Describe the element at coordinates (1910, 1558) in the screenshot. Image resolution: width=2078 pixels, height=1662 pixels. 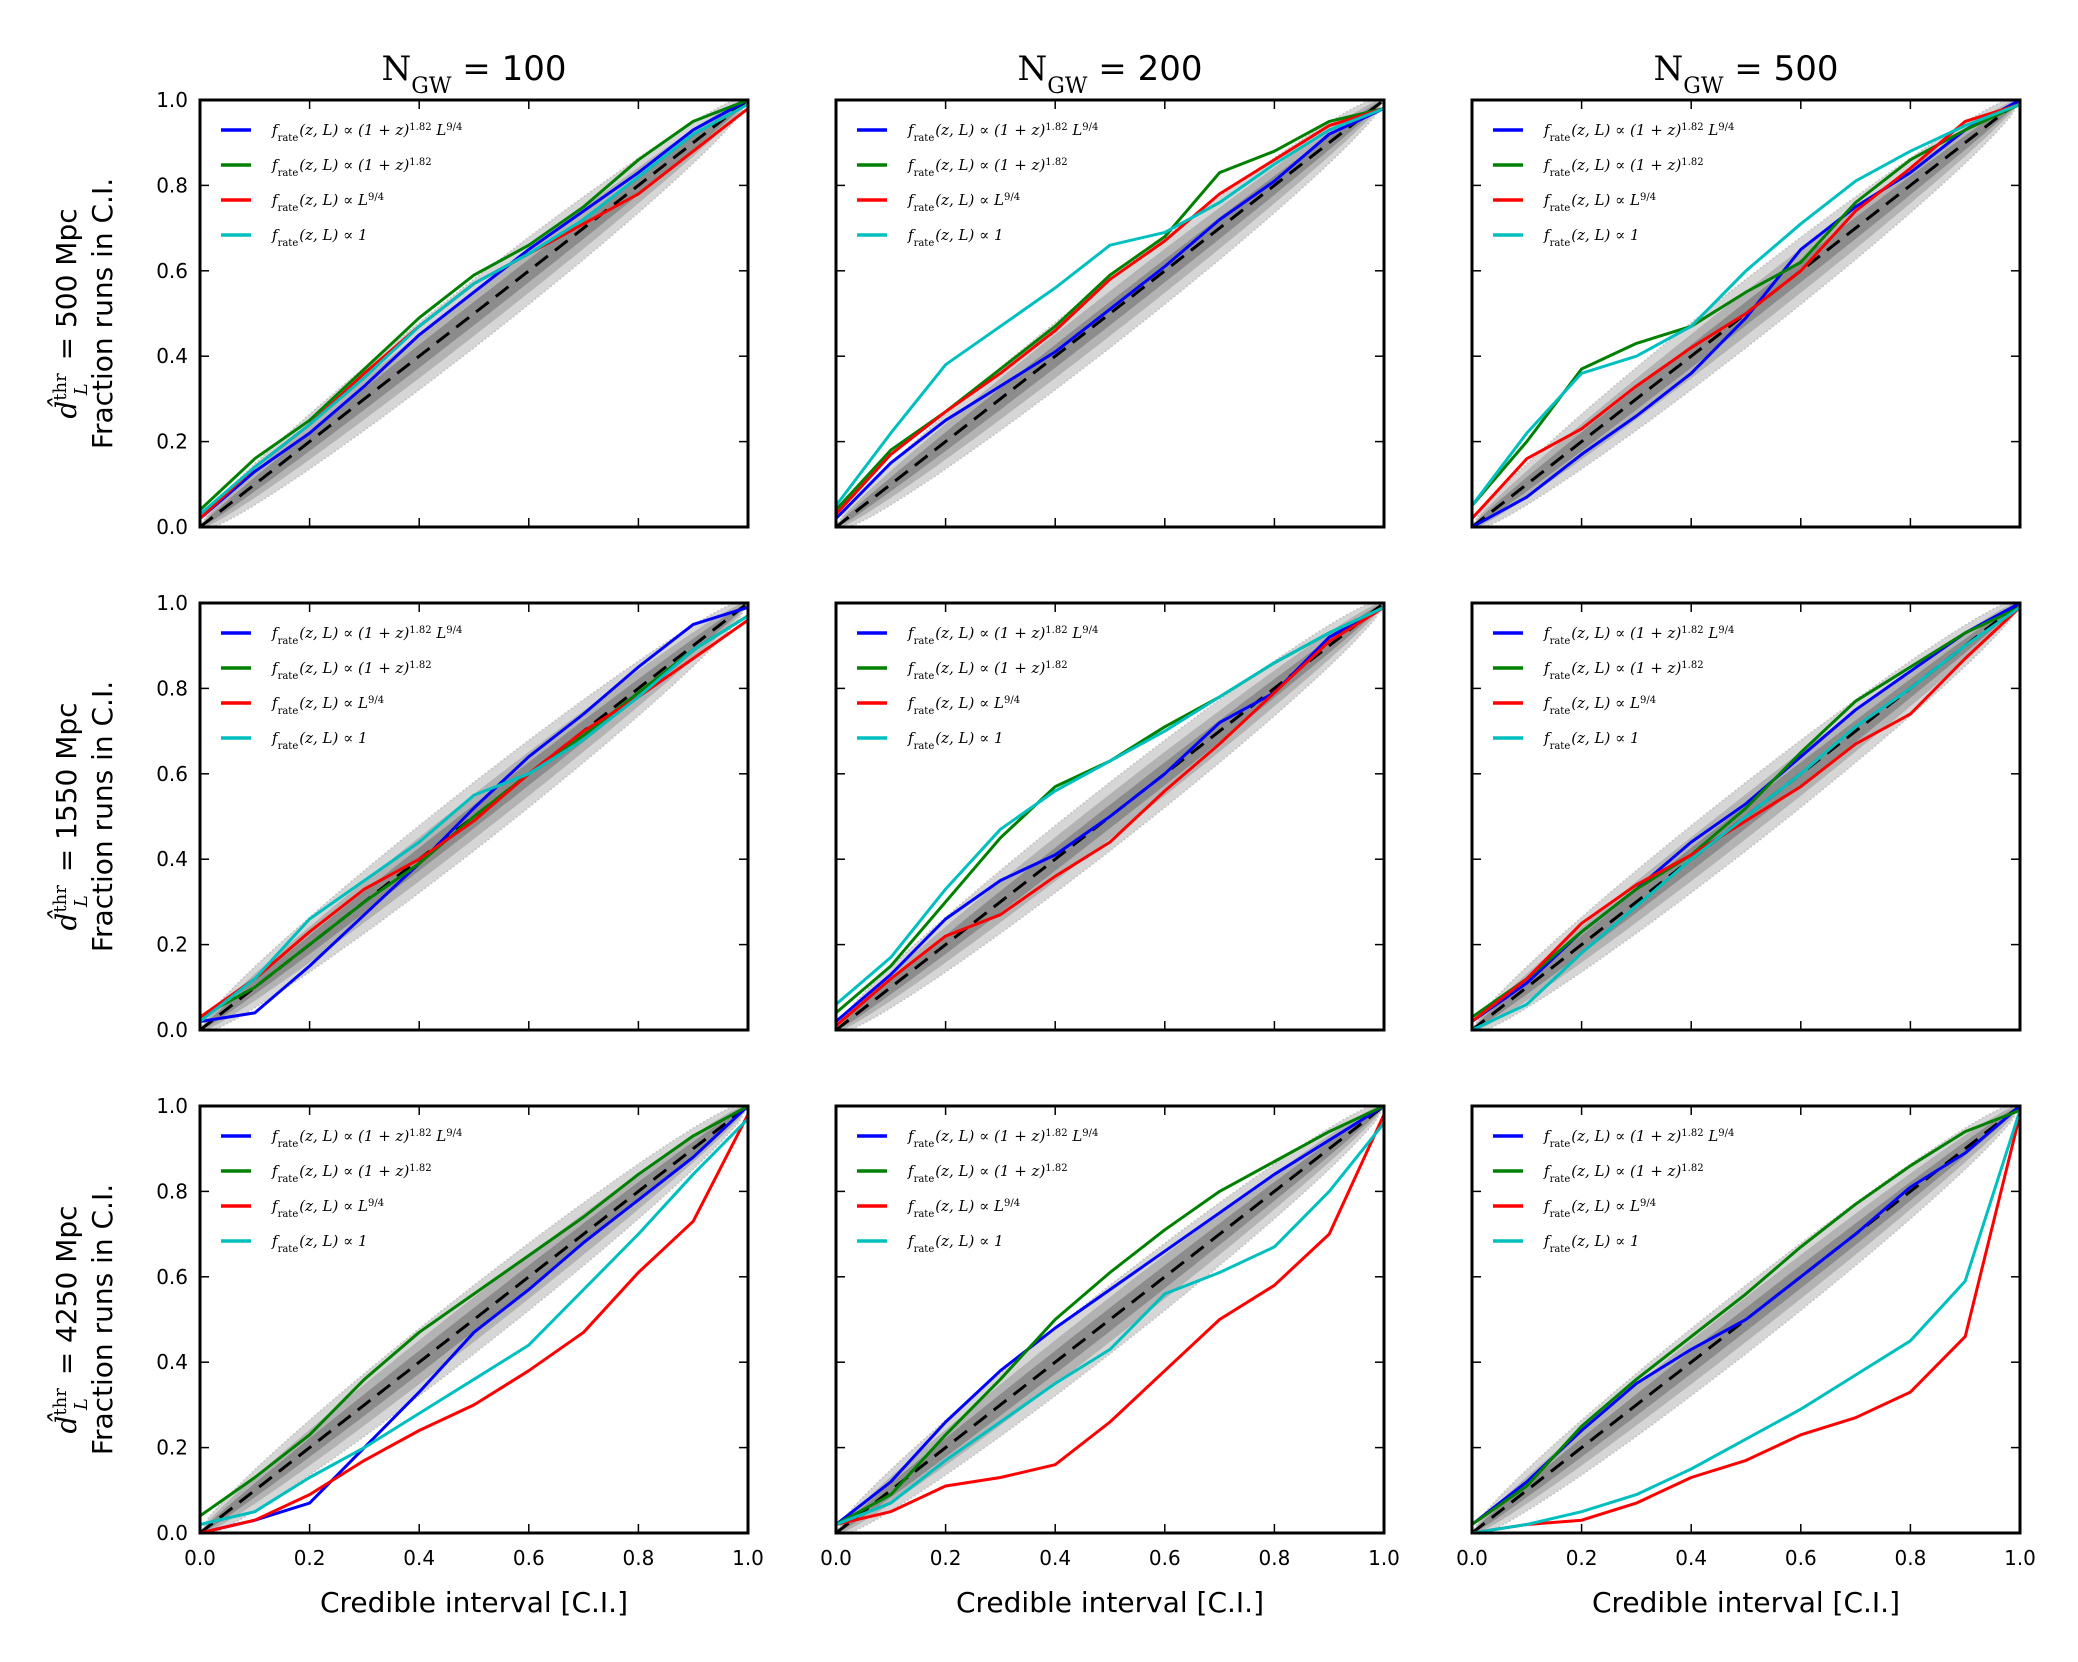
I see `x-tick-label: 0.8` at that location.